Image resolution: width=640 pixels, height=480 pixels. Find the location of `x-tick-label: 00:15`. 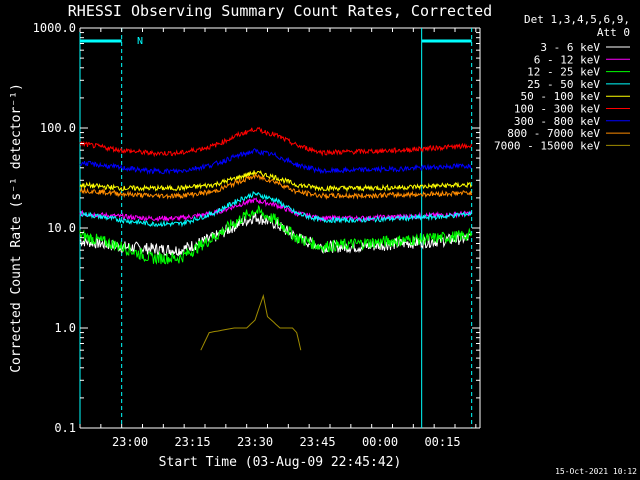

x-tick-label: 00:15 is located at coordinates (442, 442).